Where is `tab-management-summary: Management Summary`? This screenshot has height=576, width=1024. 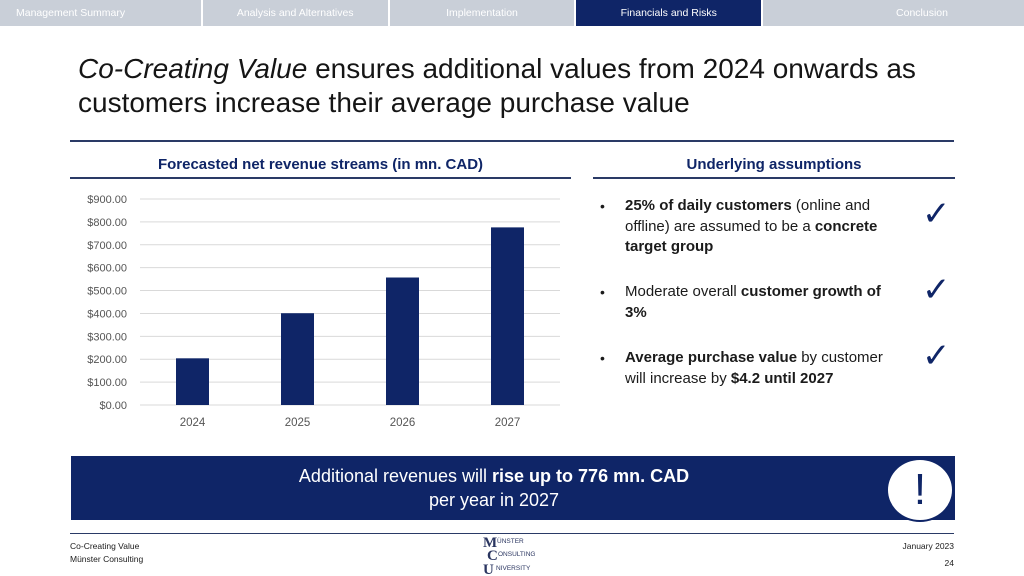 tab-management-summary: Management Summary is located at coordinates (100, 13).